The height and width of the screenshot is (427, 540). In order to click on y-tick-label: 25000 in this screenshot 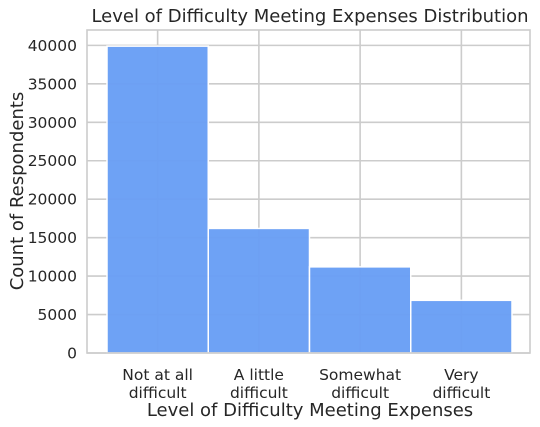, I will do `click(52, 161)`.